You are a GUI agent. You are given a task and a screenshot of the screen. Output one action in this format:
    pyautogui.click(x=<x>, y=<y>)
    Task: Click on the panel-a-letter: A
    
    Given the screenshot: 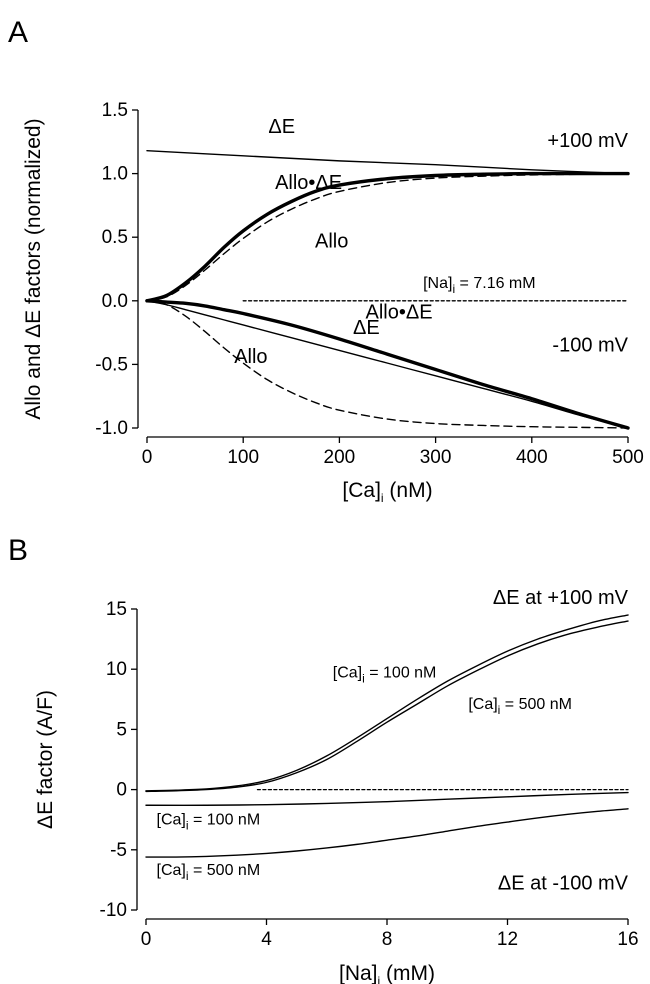 What is the action you would take?
    pyautogui.click(x=18, y=32)
    